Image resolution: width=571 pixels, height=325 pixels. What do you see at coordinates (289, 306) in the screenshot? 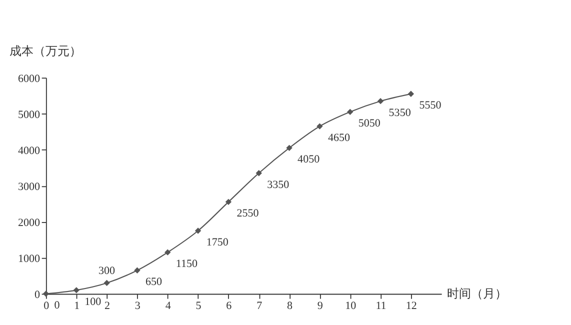
I see `x-tick-label: 8` at bounding box center [289, 306].